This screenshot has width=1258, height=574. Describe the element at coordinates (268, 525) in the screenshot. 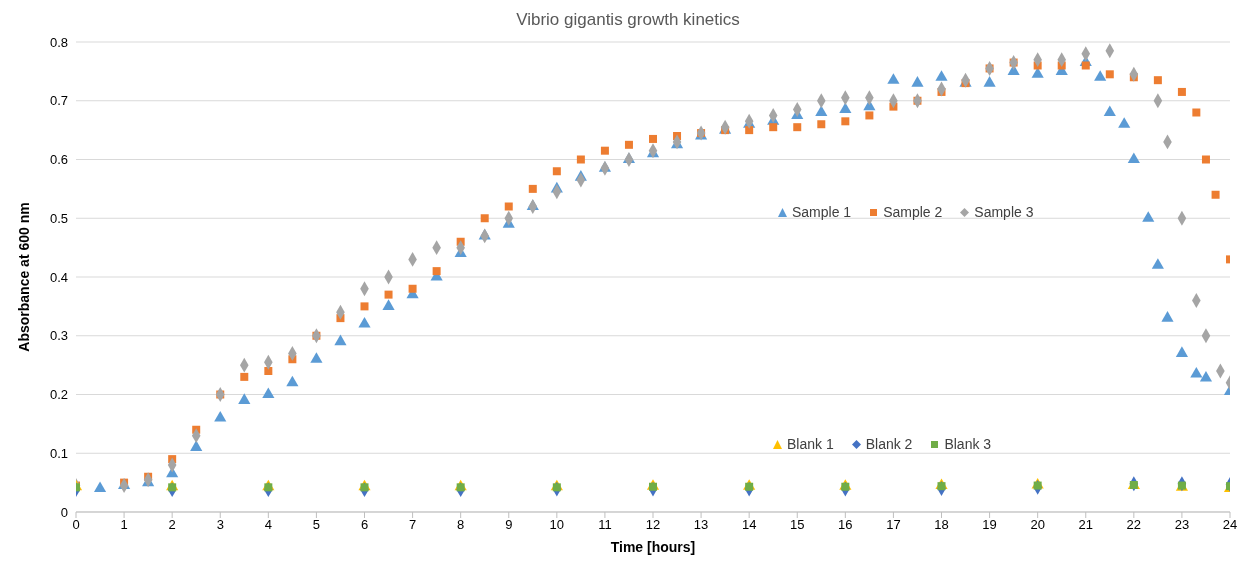

I see `x-tick-label: 4` at that location.